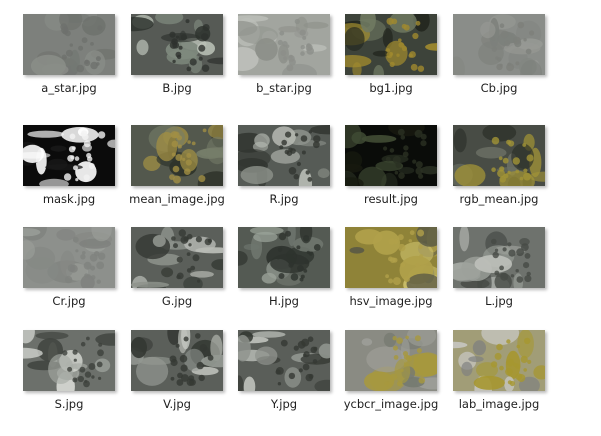 The width and height of the screenshot is (601, 436). Describe the element at coordinates (177, 404) in the screenshot. I see `file-name-label: V.jpg` at that location.